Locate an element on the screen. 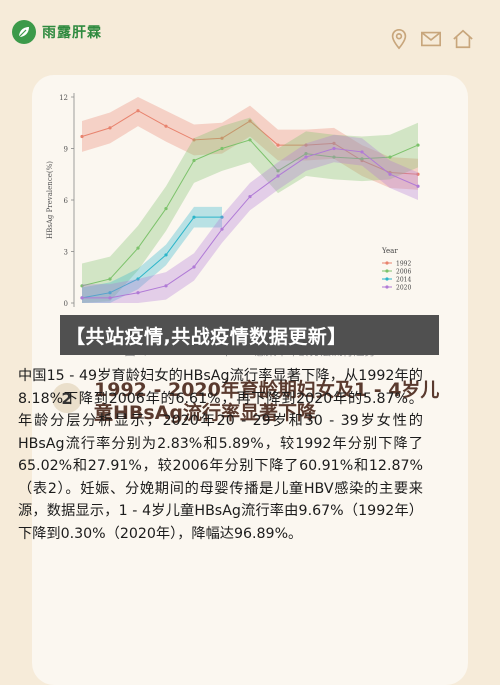  home-icon is located at coordinates (463, 39).